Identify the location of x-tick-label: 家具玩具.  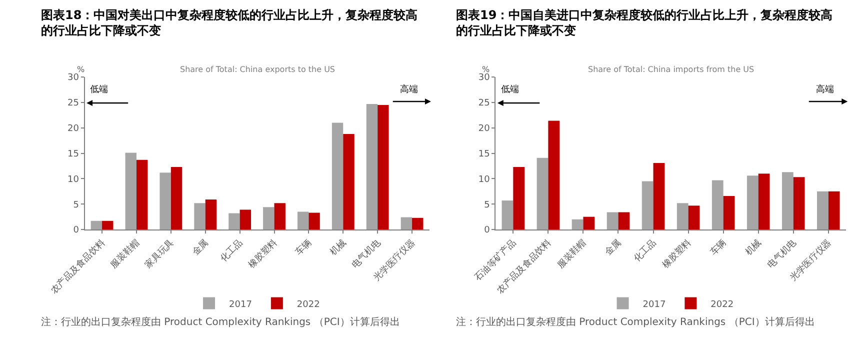
(159, 254).